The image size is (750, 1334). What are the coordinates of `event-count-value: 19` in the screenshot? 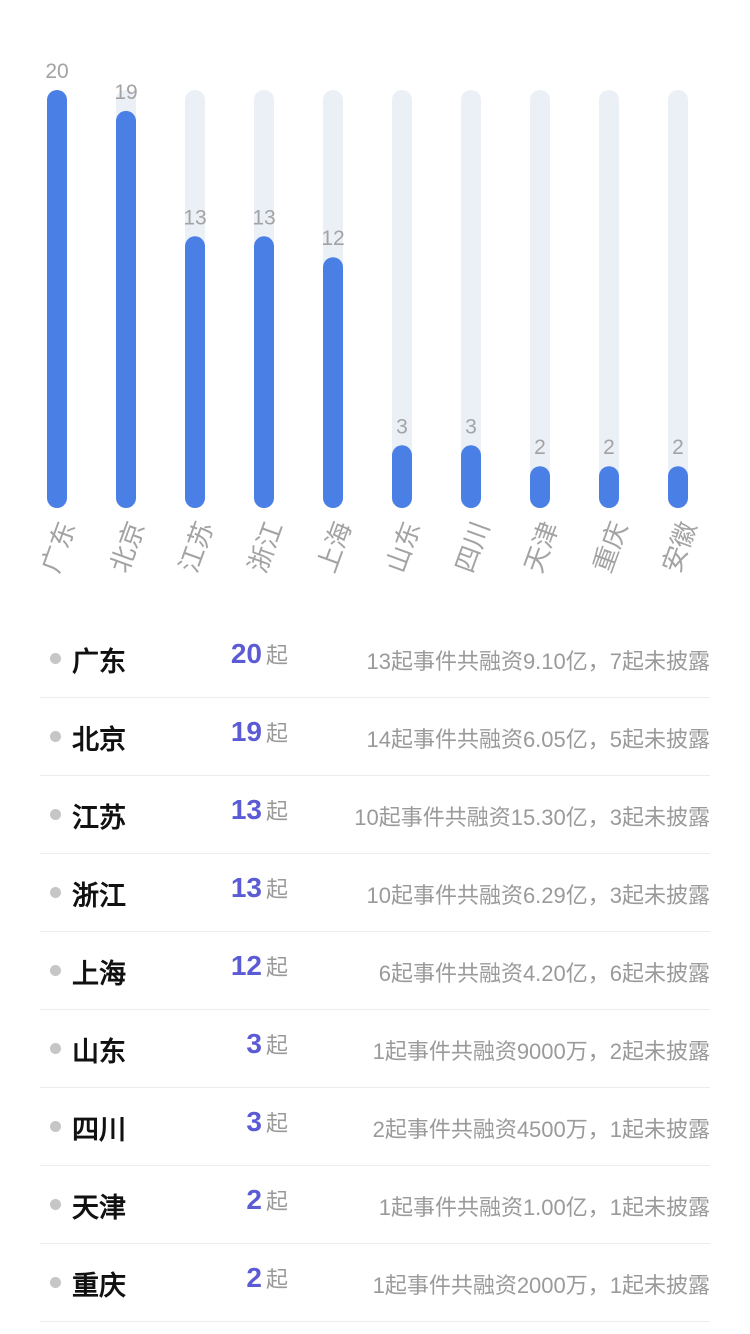 It's located at (246, 731).